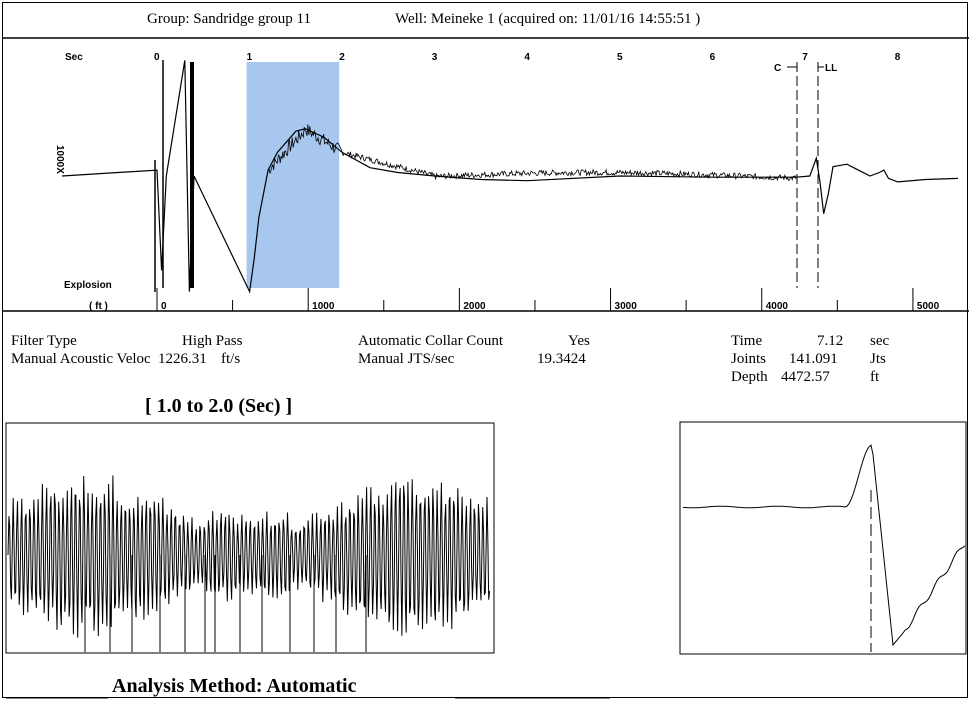 Image resolution: width=972 pixels, height=701 pixels. What do you see at coordinates (435, 57) in the screenshot?
I see `sec-tick-label: 3` at bounding box center [435, 57].